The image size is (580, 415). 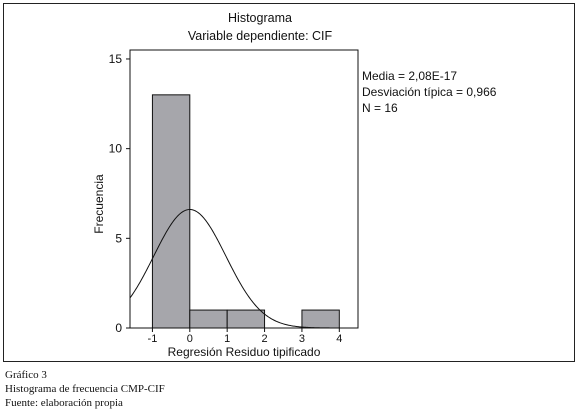 I want to click on stats-mean: Media = 2,08E-17, so click(x=410, y=76).